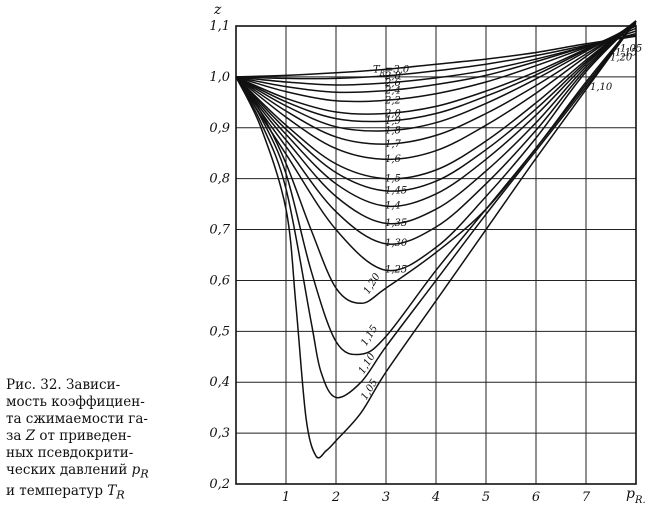  Describe the element at coordinates (16, 436) in the screenshot. I see `caption-text: за` at that location.